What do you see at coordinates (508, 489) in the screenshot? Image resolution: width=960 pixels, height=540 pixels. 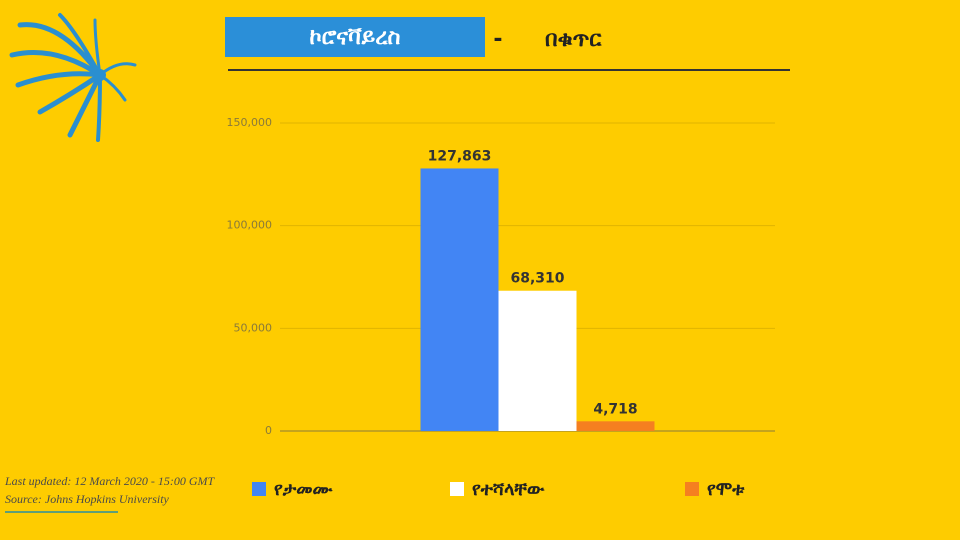 I see `legend-label: የተሻላቸው` at bounding box center [508, 489].